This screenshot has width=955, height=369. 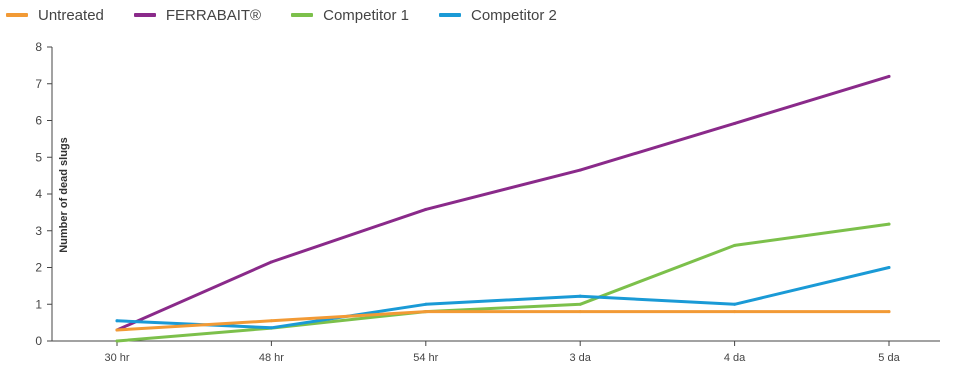 What do you see at coordinates (38, 47) in the screenshot?
I see `y-tick-label: 8` at bounding box center [38, 47].